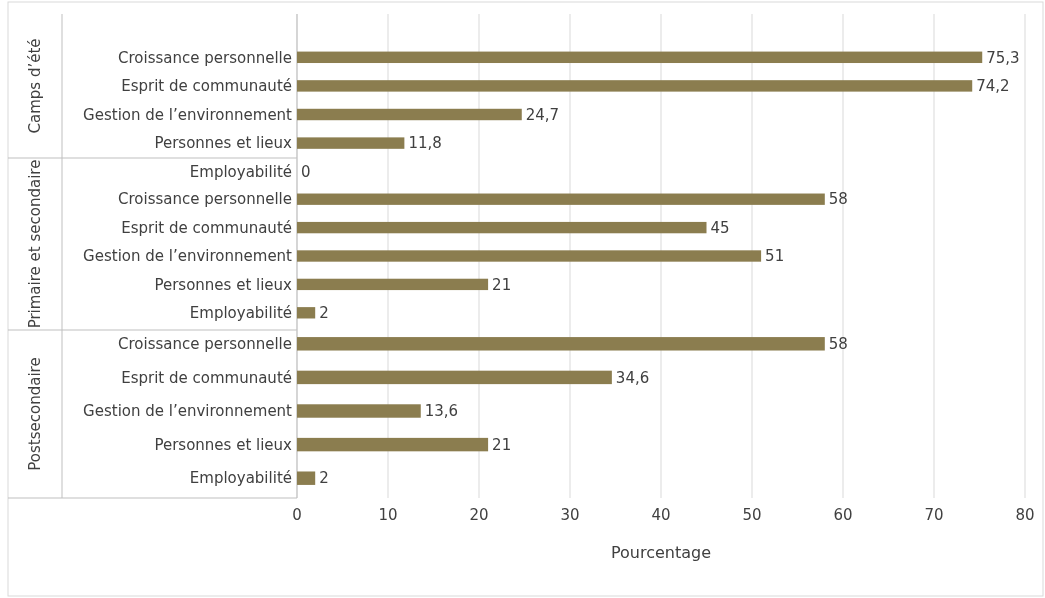 Image resolution: width=1045 pixels, height=598 pixels. What do you see at coordinates (661, 515) in the screenshot?
I see `x-tick-label: 40` at bounding box center [661, 515].